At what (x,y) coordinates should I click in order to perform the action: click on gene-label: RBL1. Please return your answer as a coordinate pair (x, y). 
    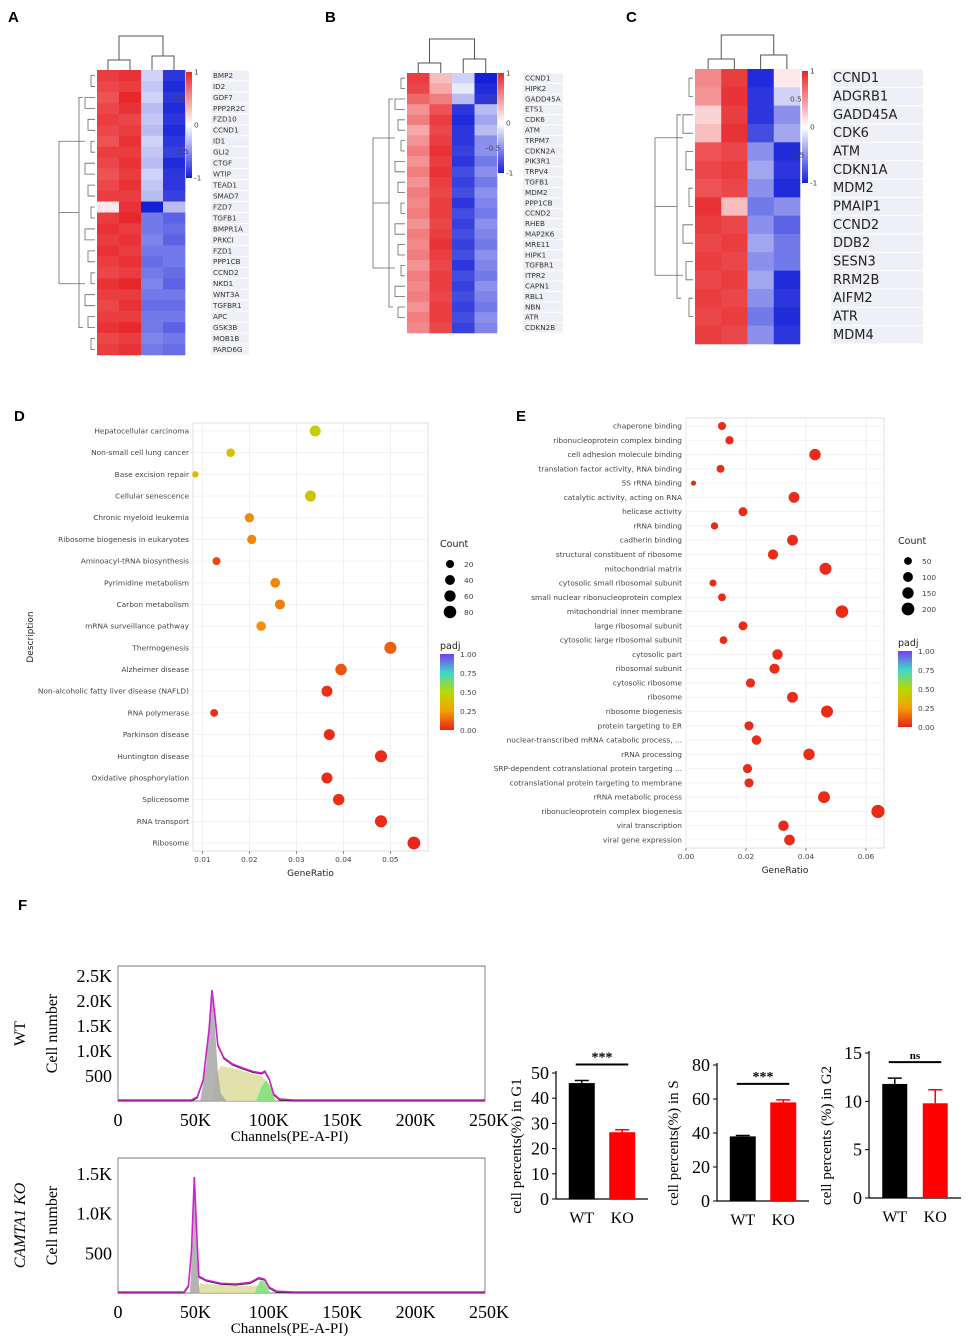
    Looking at the image, I should click on (534, 296).